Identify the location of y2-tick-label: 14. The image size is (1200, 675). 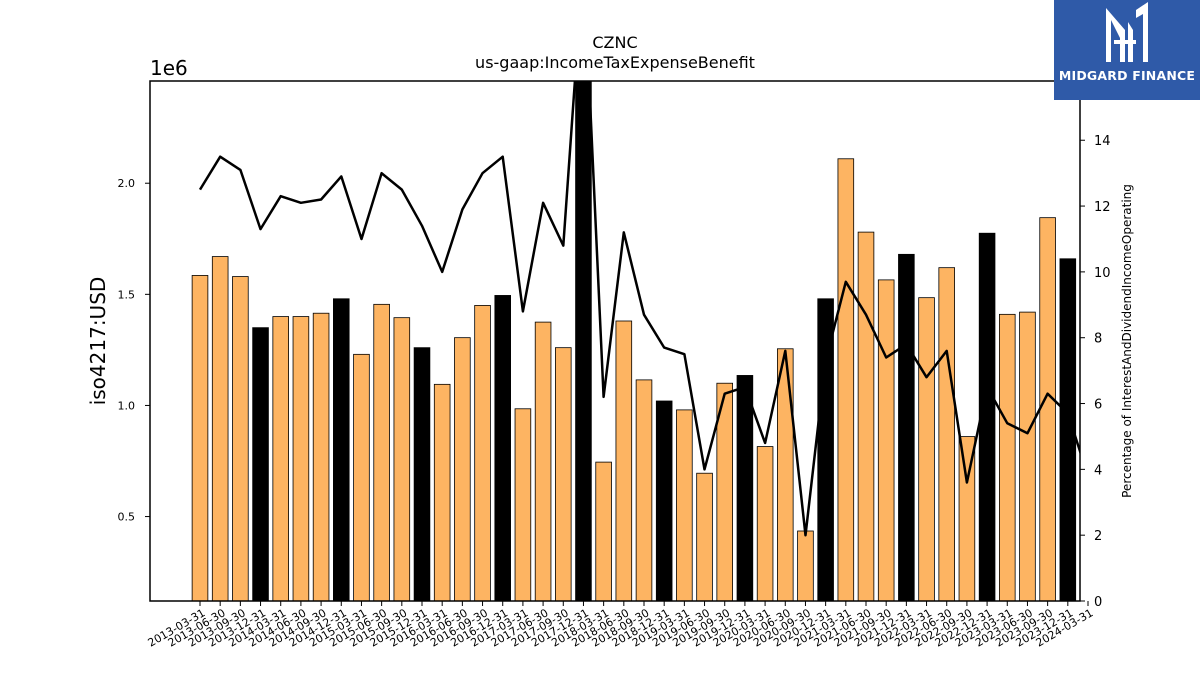
(1102, 141).